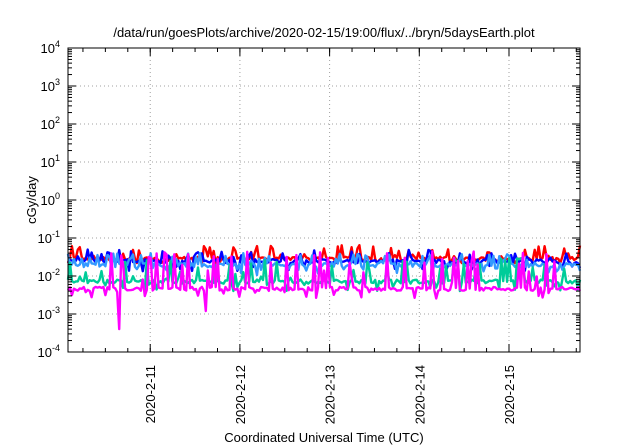  What do you see at coordinates (50, 85) in the screenshot?
I see `y-tick-label: 10³` at bounding box center [50, 85].